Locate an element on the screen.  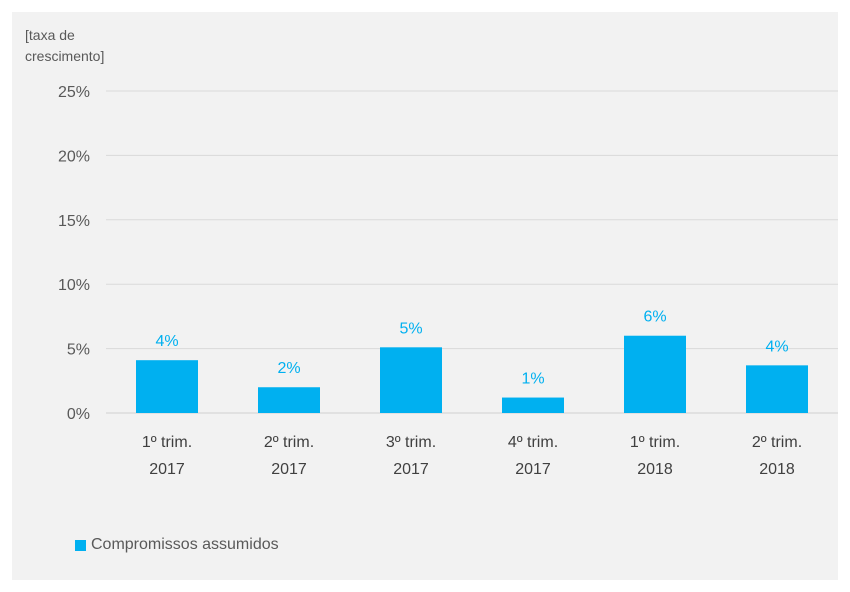
x-tick-label: 3º trim. is located at coordinates (411, 442).